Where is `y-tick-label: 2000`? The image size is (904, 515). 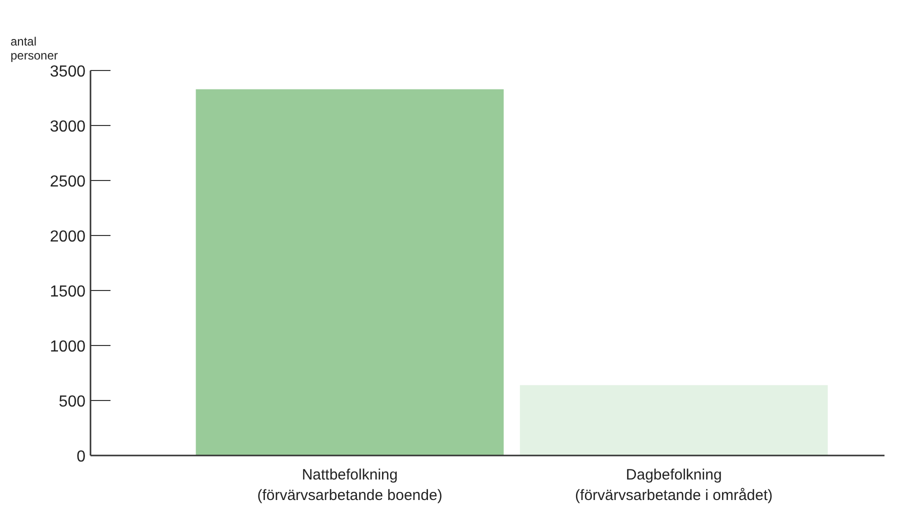 y-tick-label: 2000 is located at coordinates (68, 237).